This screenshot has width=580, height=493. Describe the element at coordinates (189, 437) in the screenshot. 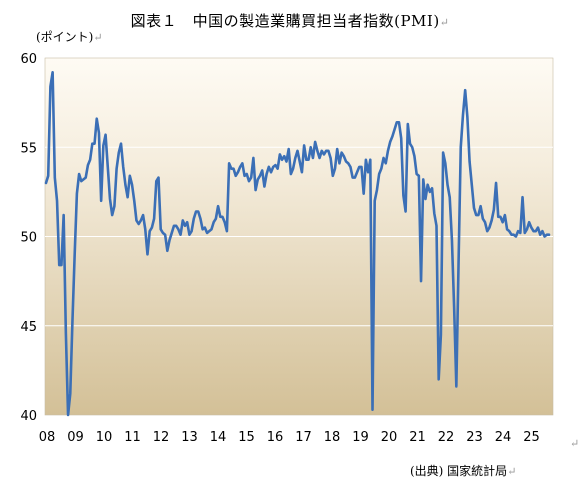

I see `x-tick-label: 13` at that location.